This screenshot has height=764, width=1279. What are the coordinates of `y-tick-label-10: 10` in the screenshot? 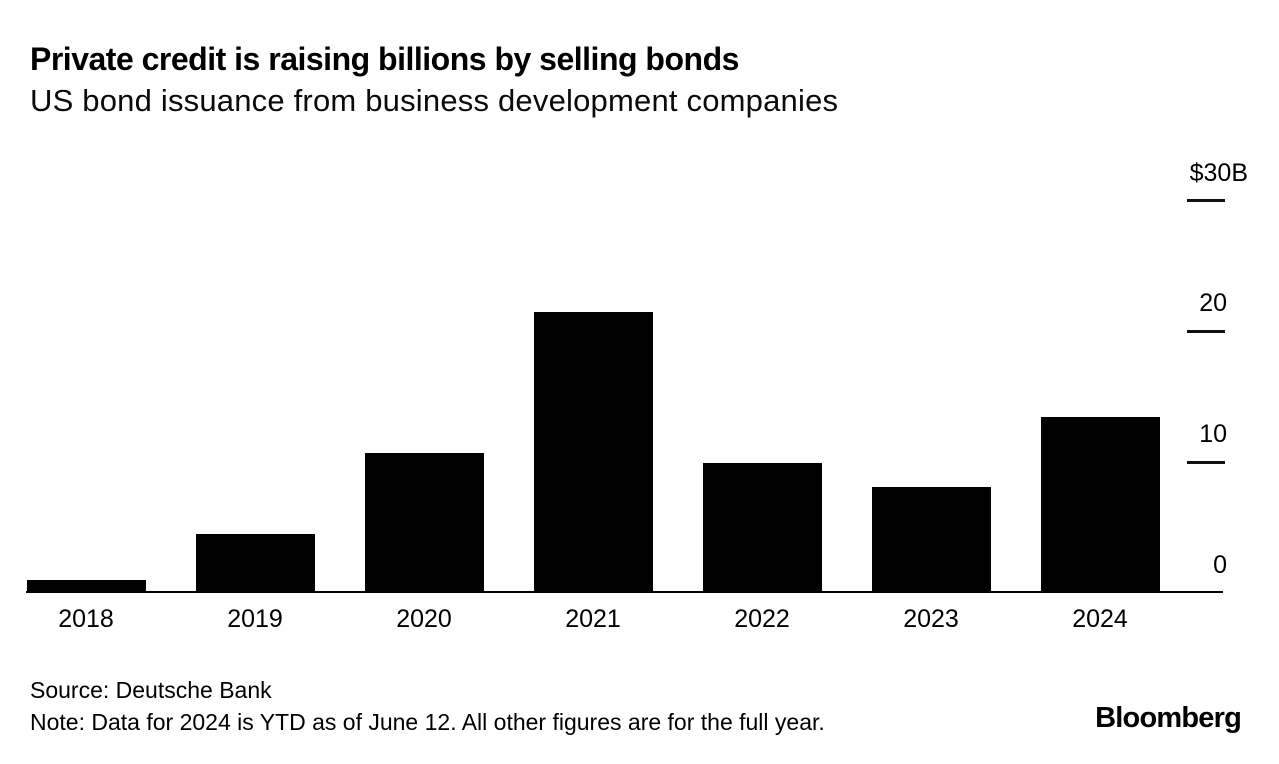 It's located at (1213, 434).